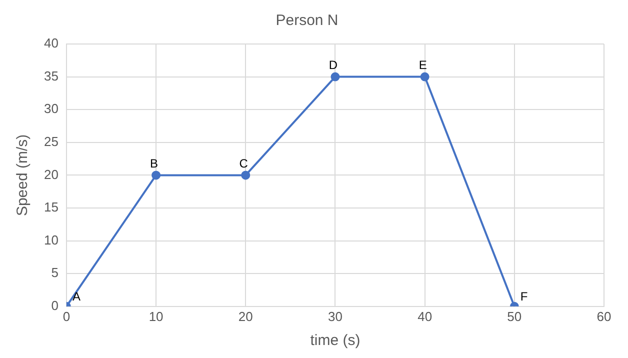 The height and width of the screenshot is (358, 628). Describe the element at coordinates (51, 141) in the screenshot. I see `y-tick-label: 25` at that location.